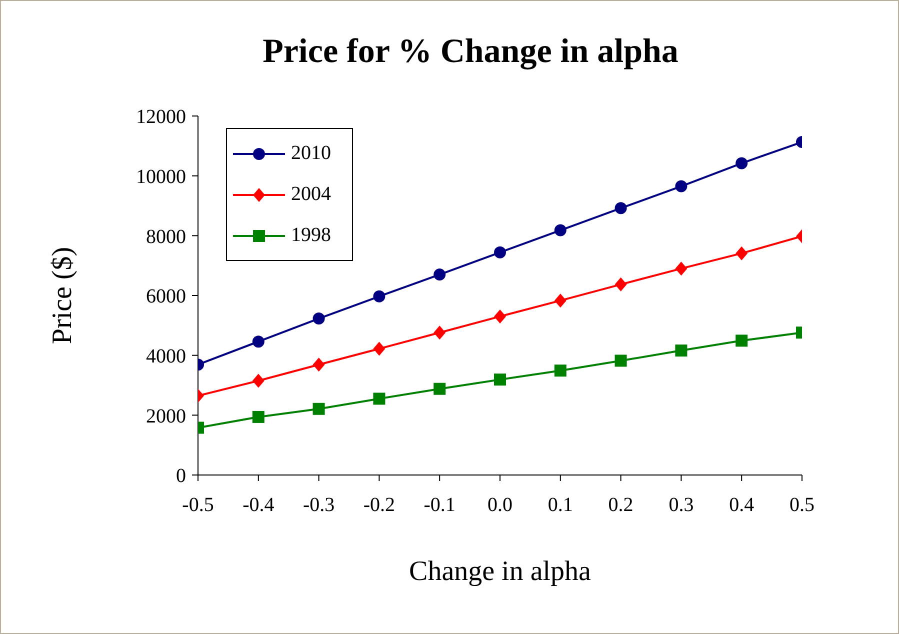  I want to click on y-tick-label: 8000, so click(166, 237).